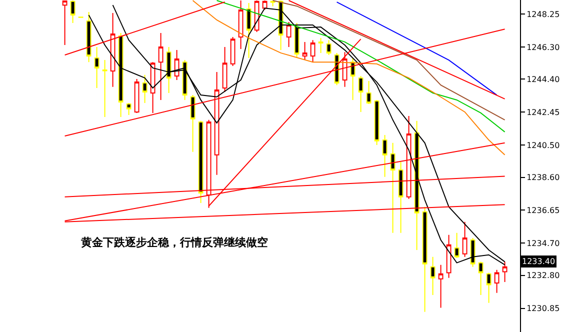  Describe the element at coordinates (543, 14) in the screenshot. I see `y-tick-label: 1248.25` at that location.